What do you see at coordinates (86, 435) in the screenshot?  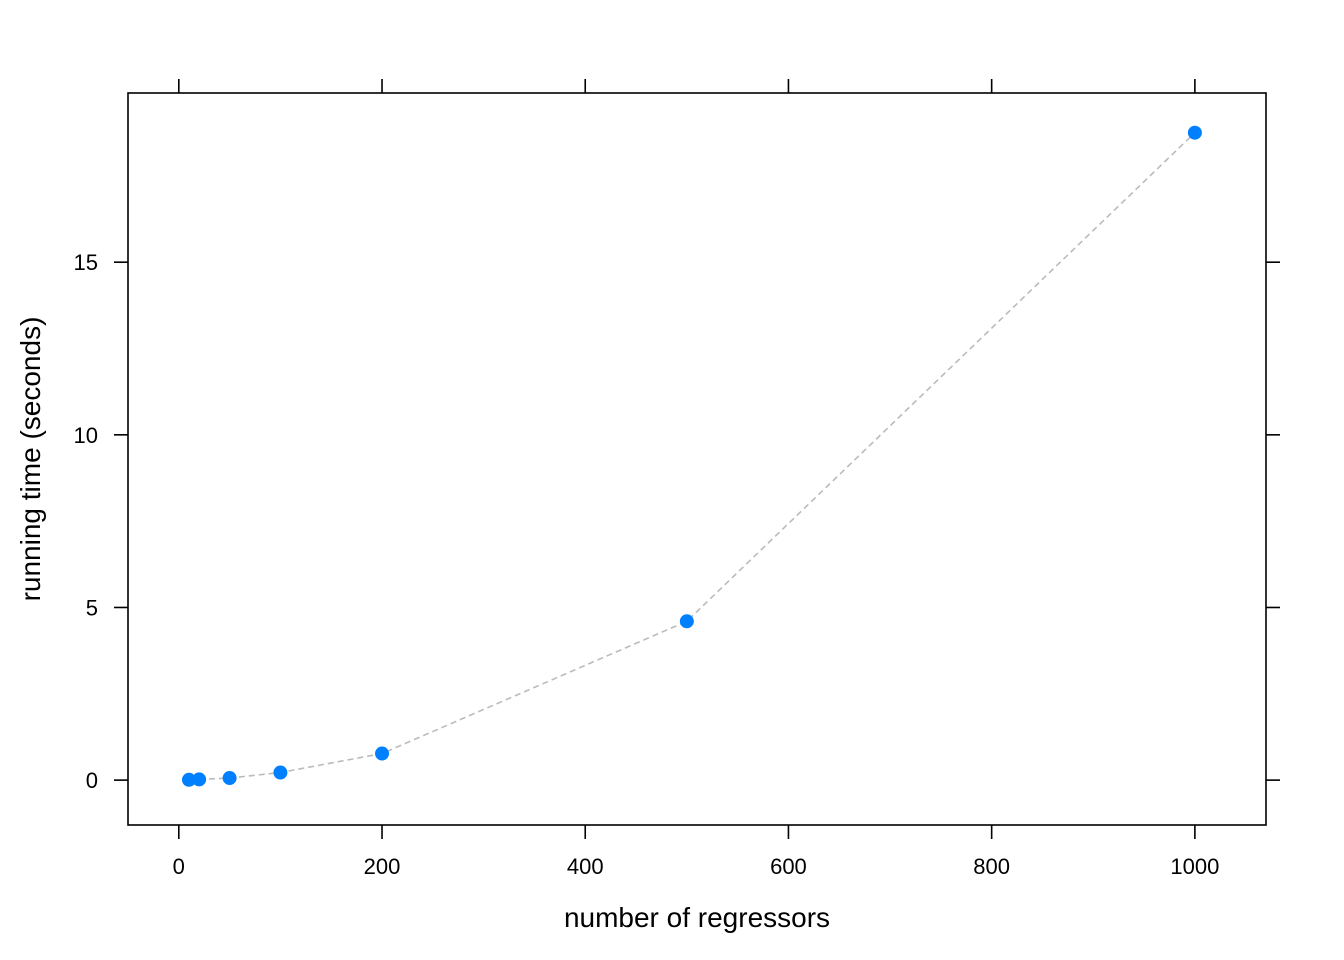 I see `y-tick-label: 10` at bounding box center [86, 435].